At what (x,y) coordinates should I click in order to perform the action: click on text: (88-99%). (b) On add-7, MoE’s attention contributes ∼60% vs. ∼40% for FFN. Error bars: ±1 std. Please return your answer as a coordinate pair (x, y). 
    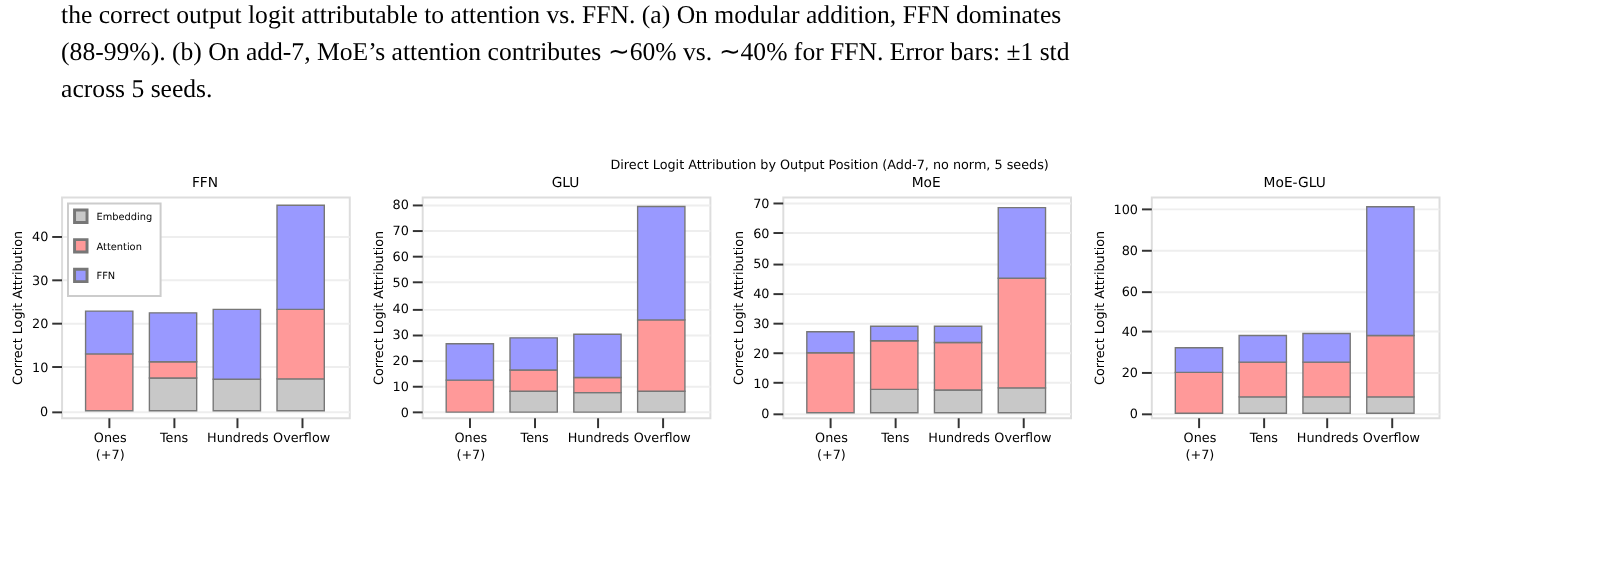
    Looking at the image, I should click on (566, 52).